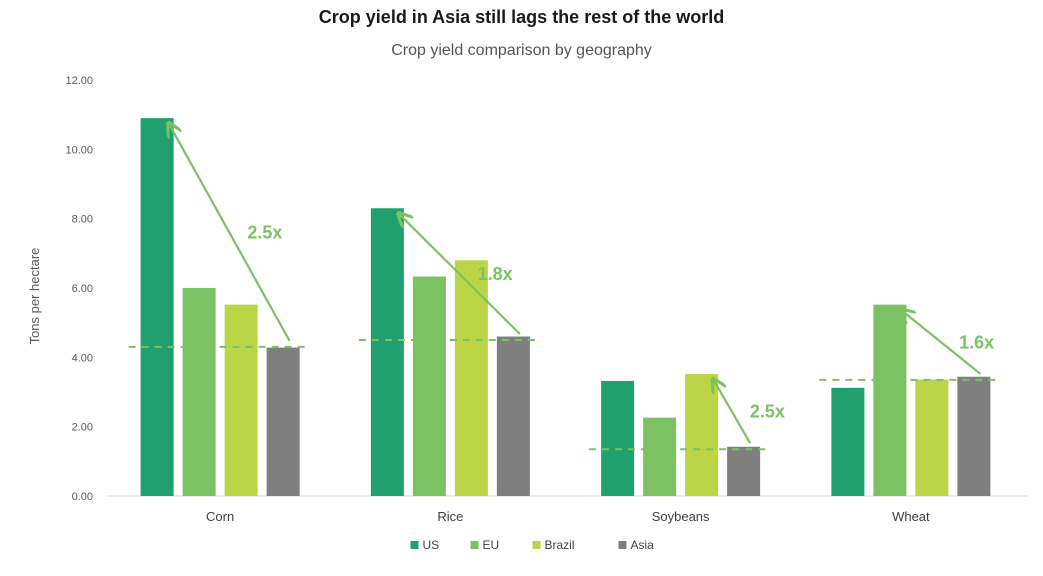  What do you see at coordinates (241, 400) in the screenshot?
I see `bar-corn-brazil` at bounding box center [241, 400].